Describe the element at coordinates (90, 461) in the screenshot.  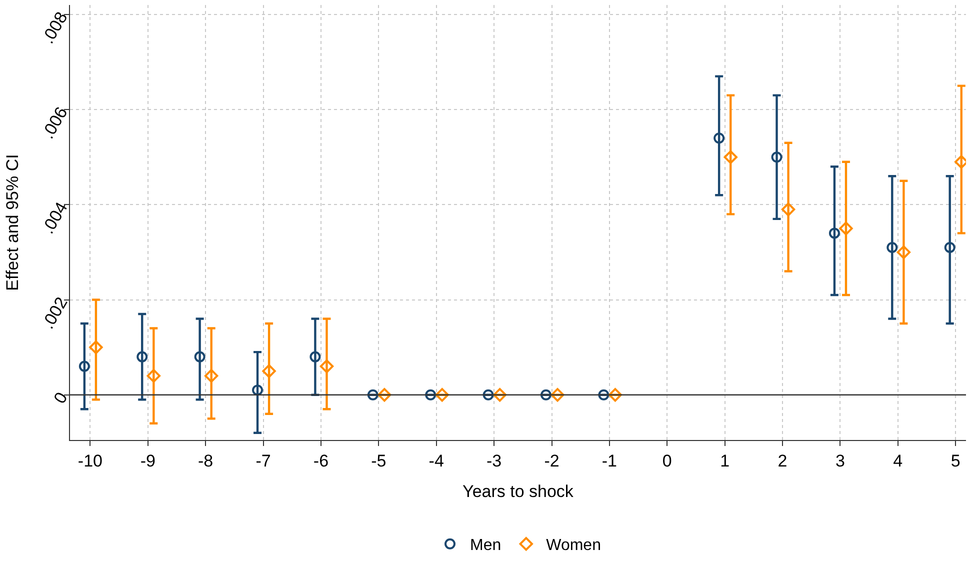
I see `x-tick-label: -10` at that location.